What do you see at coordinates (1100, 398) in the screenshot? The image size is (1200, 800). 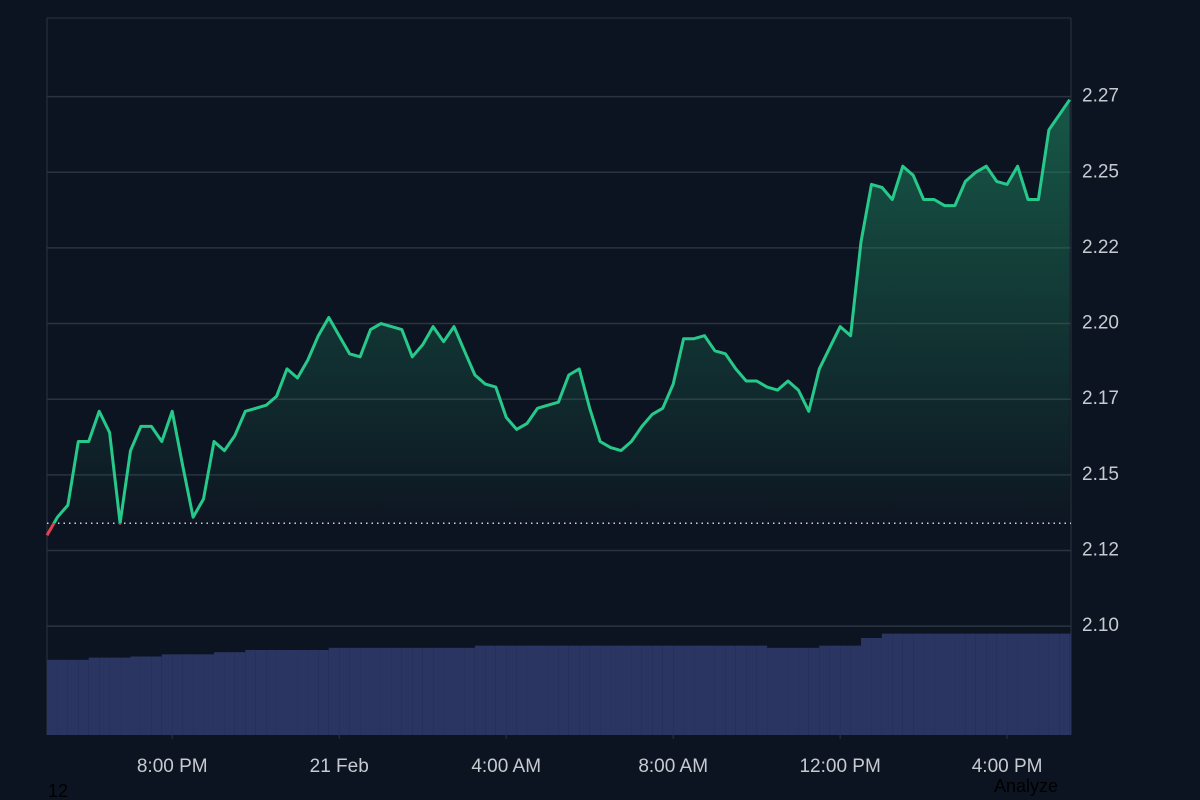 I see `y-tick-label: 2.17` at bounding box center [1100, 398].